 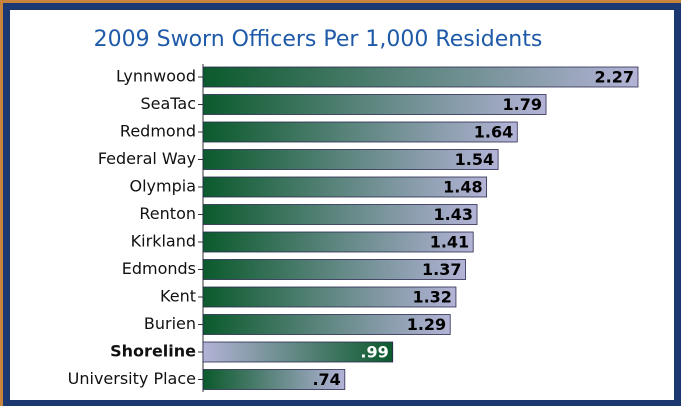 I want to click on value-label: 1.43, so click(x=453, y=214).